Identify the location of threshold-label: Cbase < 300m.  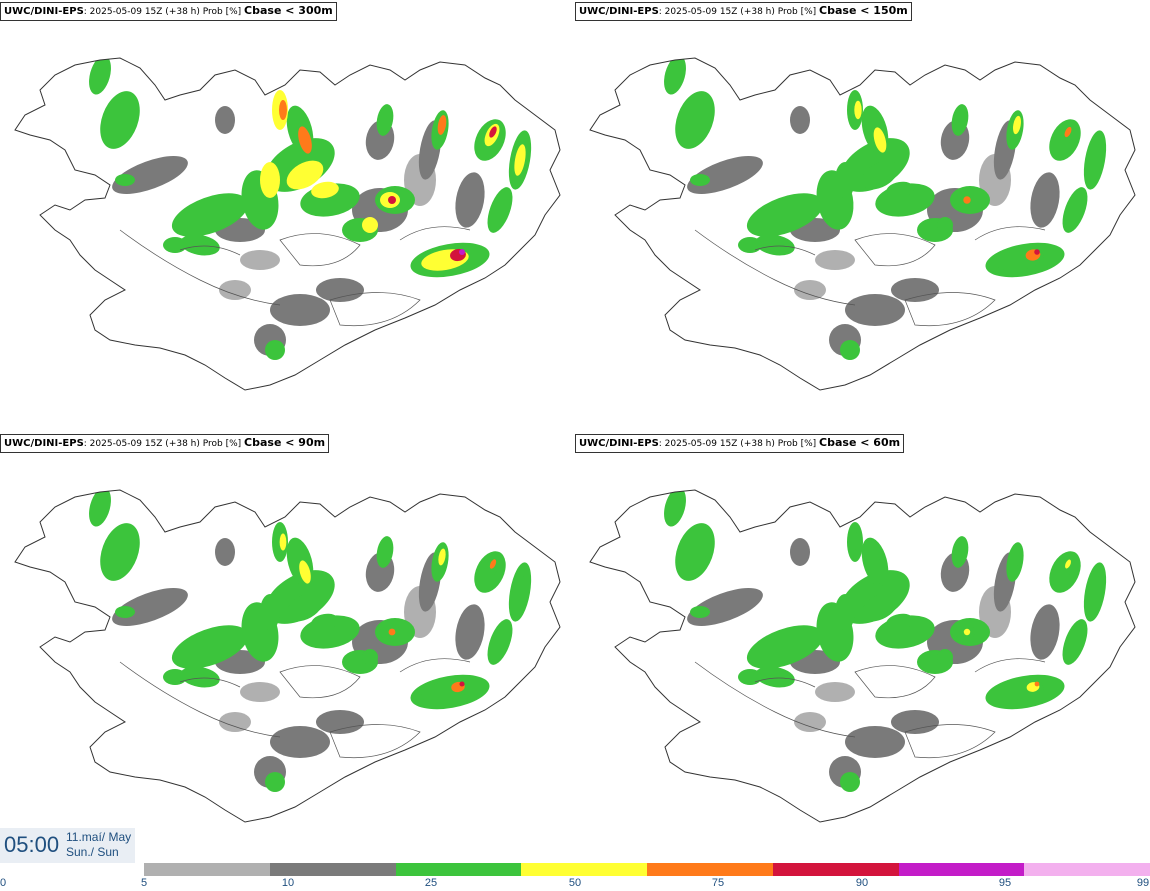
(288, 10).